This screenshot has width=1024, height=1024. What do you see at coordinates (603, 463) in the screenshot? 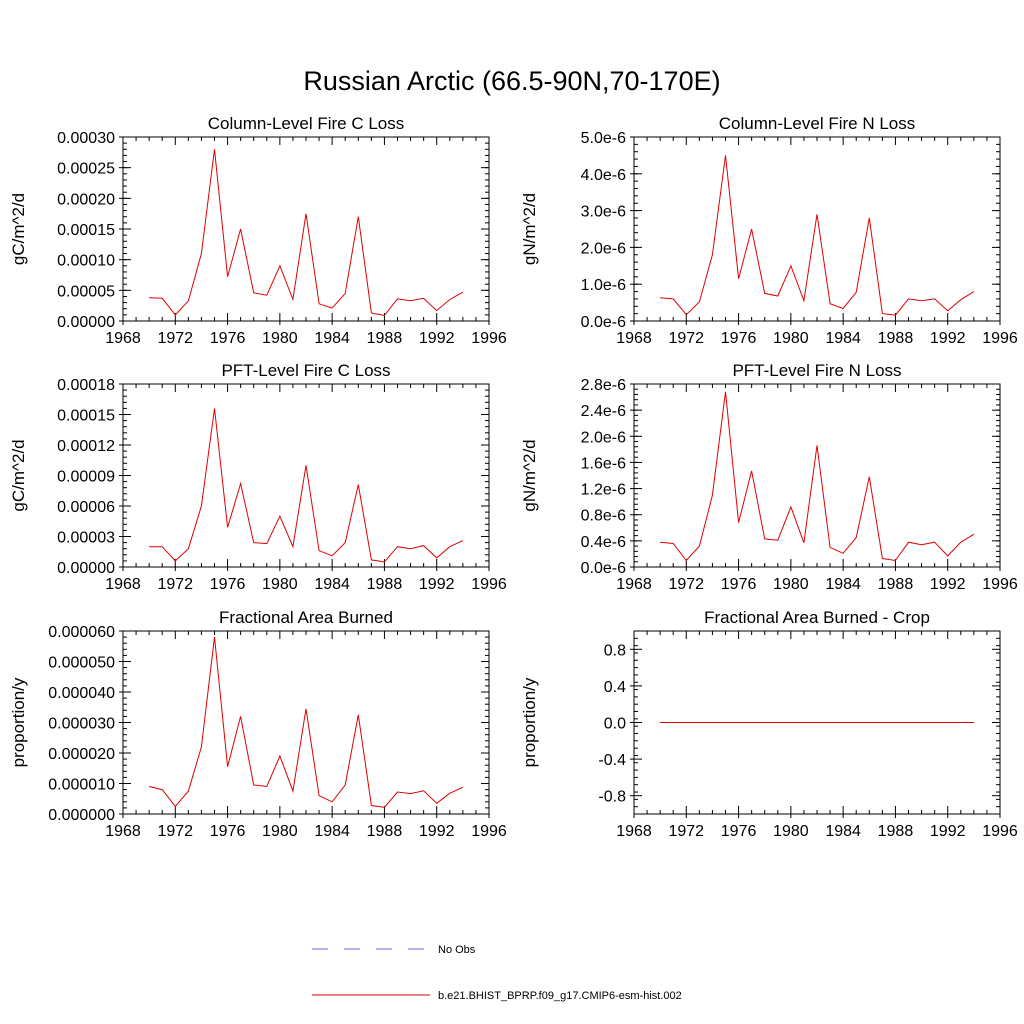
I see `y-tick-label: 1.6e-6` at bounding box center [603, 463].